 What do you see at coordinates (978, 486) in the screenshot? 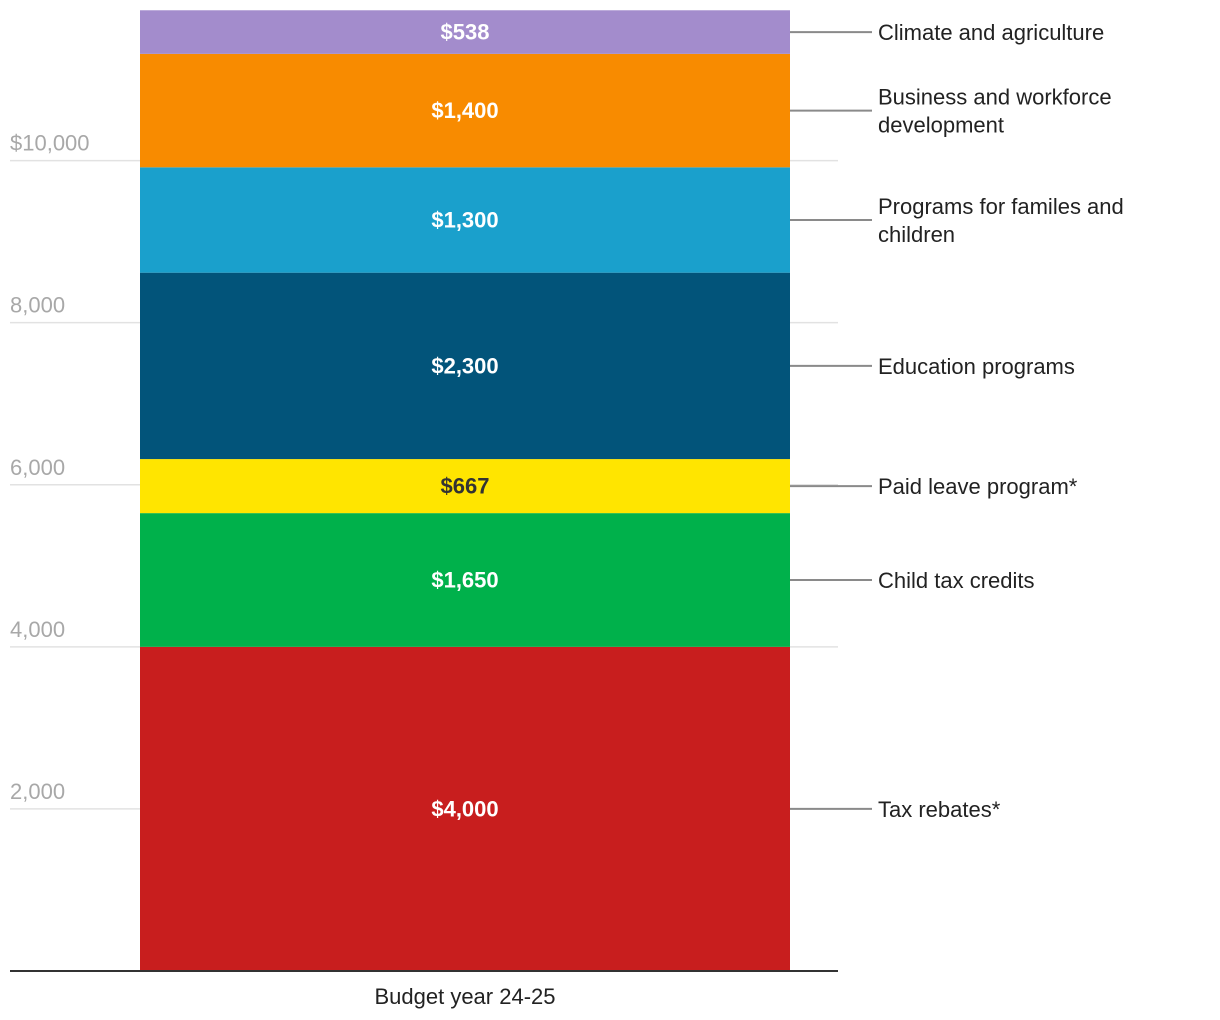
I see `series-label: Paid leave program*` at bounding box center [978, 486].